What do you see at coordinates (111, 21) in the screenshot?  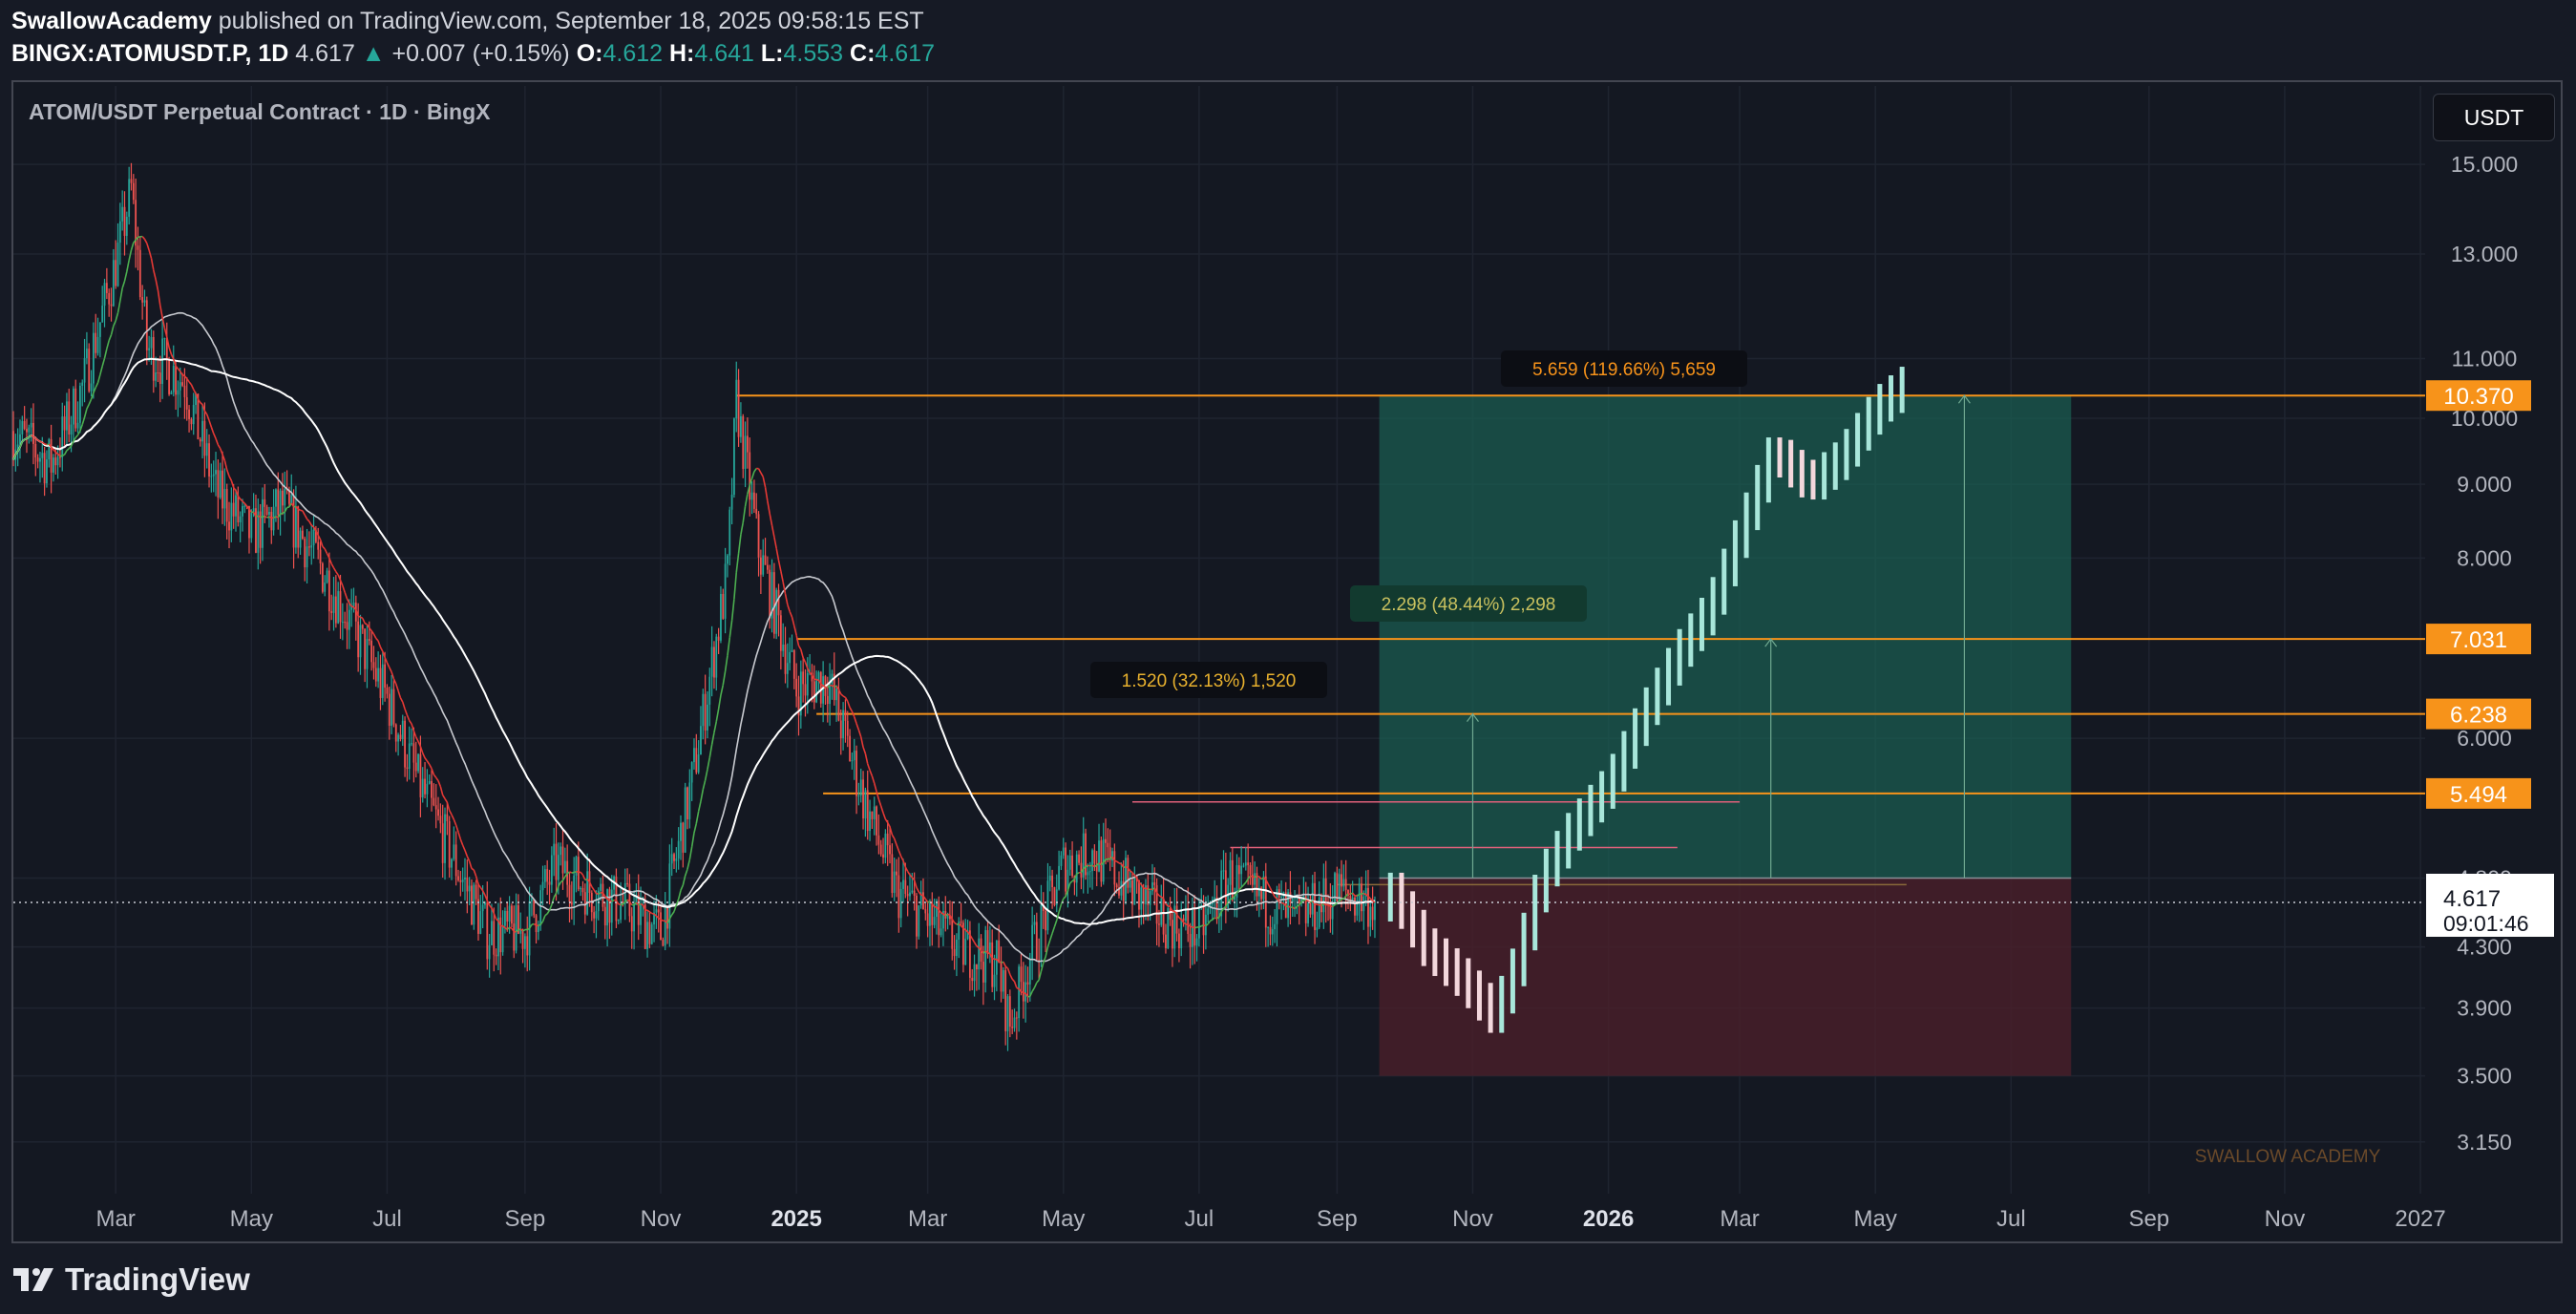 I see `author-name: SwallowAcademy` at bounding box center [111, 21].